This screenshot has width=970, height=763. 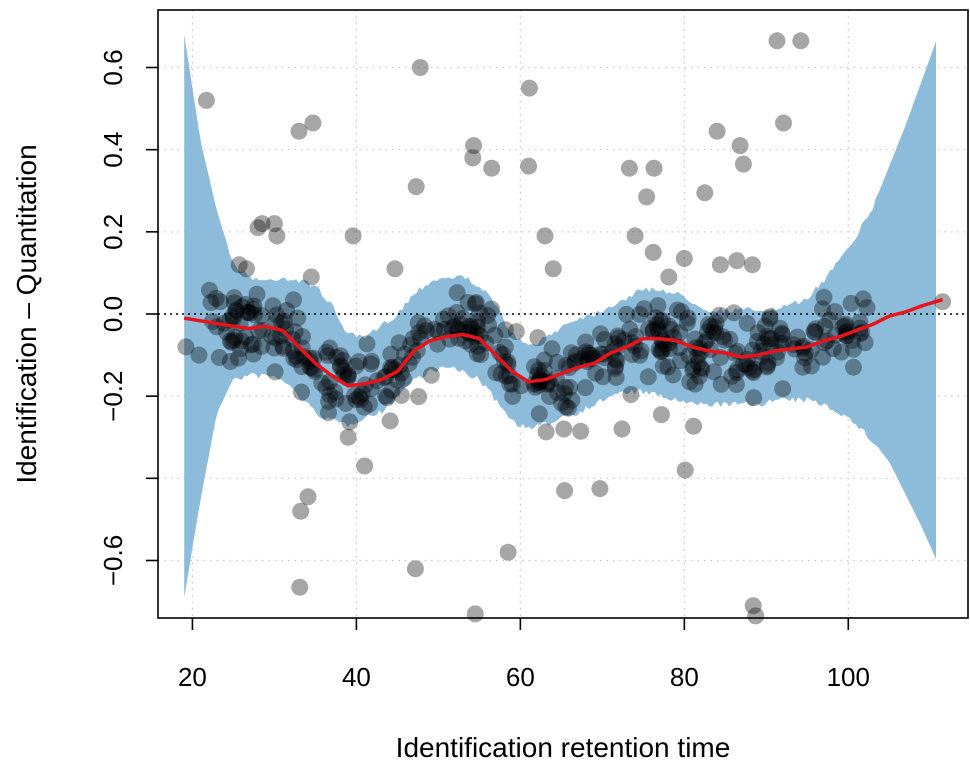 I want to click on y-tick-label: −0.2, so click(x=113, y=395).